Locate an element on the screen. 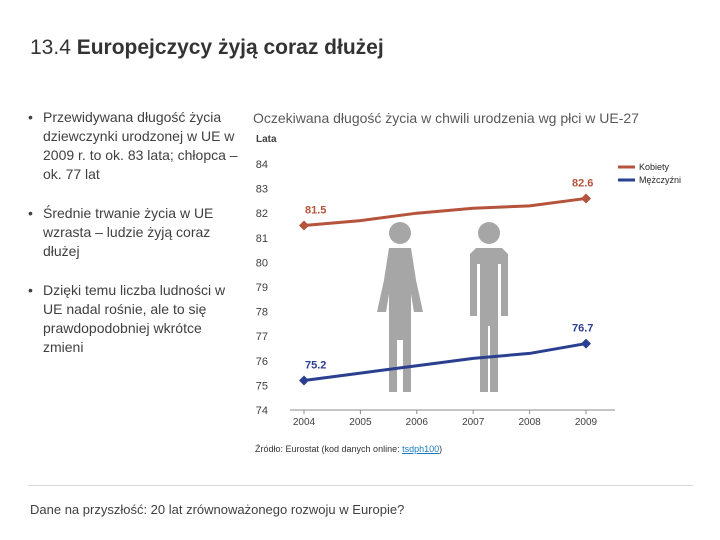  x-tick-label: 2006 is located at coordinates (417, 422).